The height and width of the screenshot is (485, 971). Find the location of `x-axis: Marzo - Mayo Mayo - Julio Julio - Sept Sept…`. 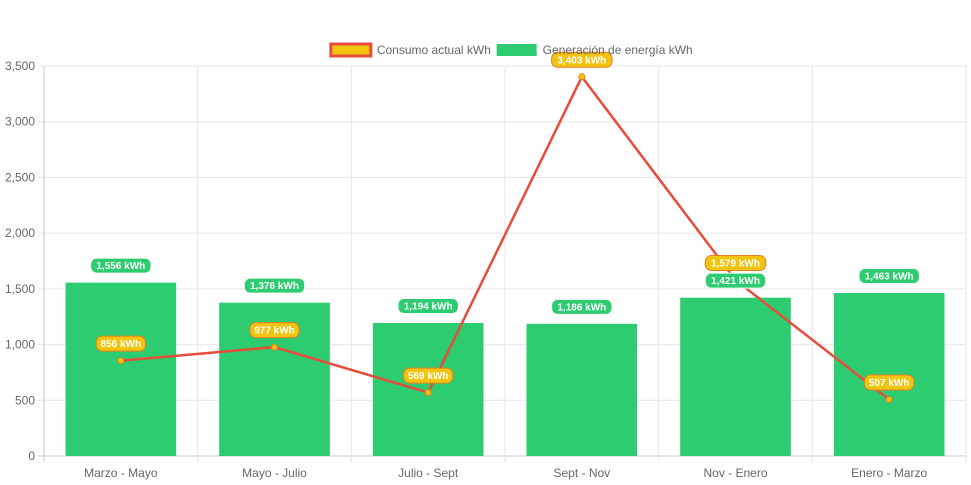

x-axis: Marzo - Mayo Mayo - Julio Julio - Sept Sept… is located at coordinates (505, 473).